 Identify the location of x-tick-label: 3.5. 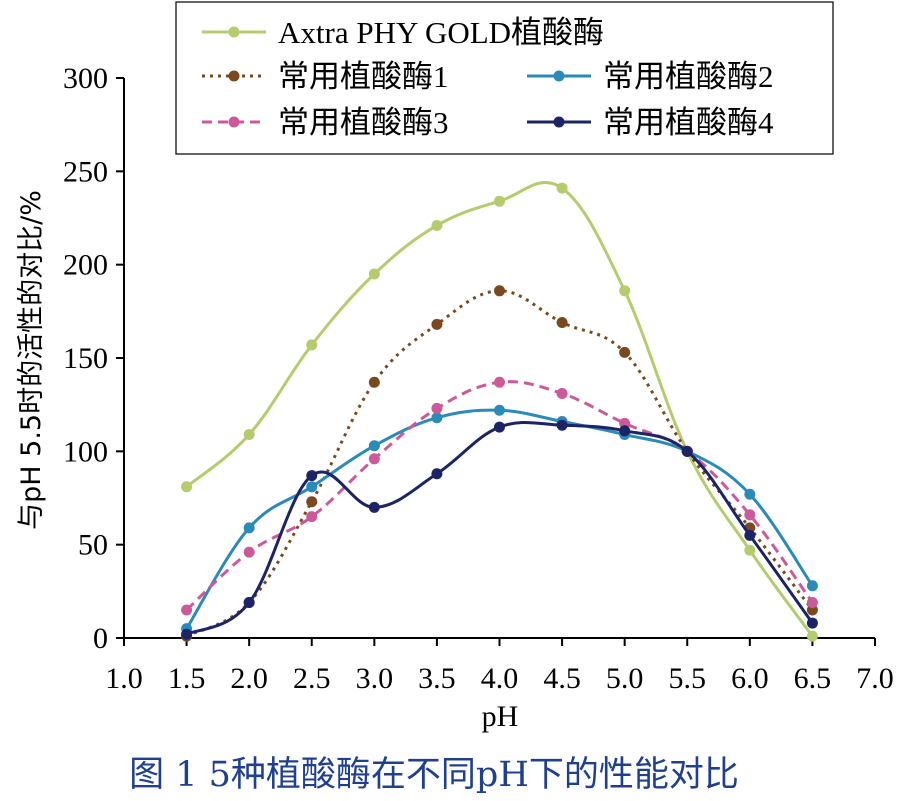
(437, 678).